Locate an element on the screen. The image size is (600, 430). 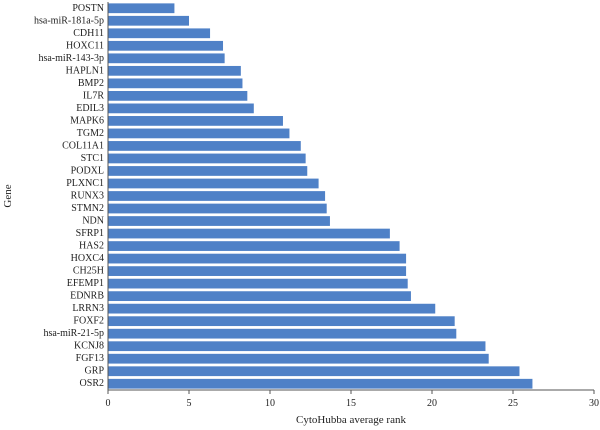
category-label-CH25H: CH25H is located at coordinates (88, 271).